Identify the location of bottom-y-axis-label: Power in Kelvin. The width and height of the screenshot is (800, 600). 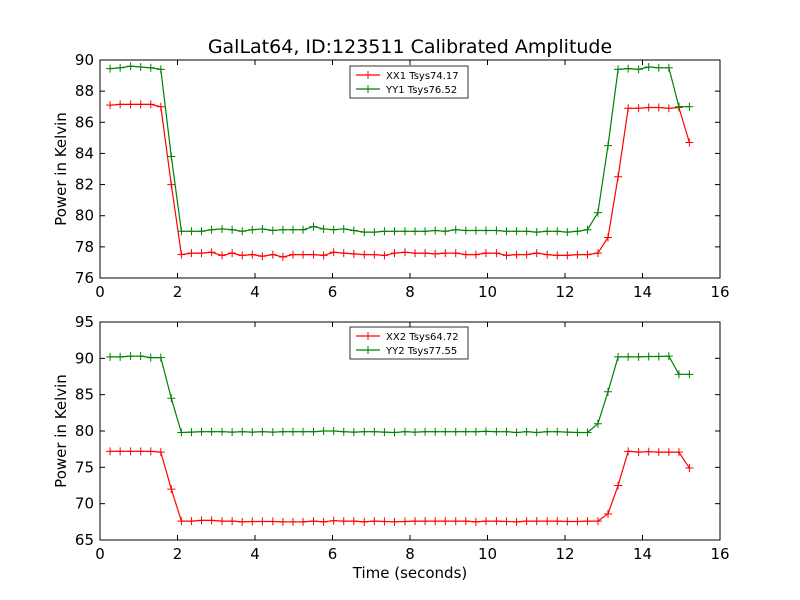
(61, 431).